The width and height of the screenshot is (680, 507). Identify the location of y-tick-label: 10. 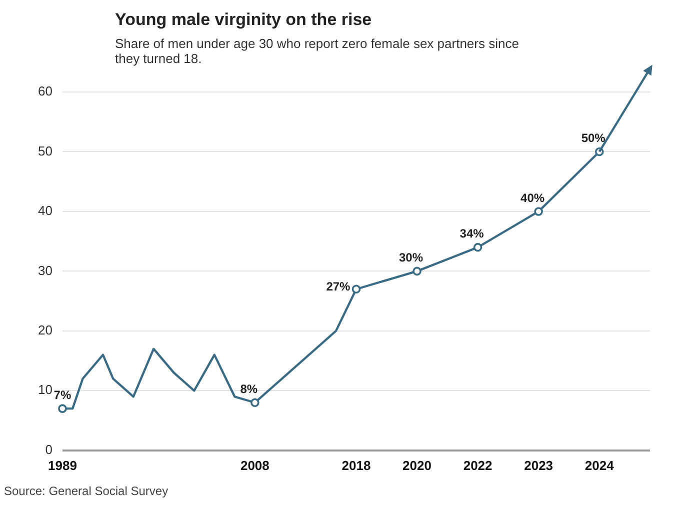
(45, 390).